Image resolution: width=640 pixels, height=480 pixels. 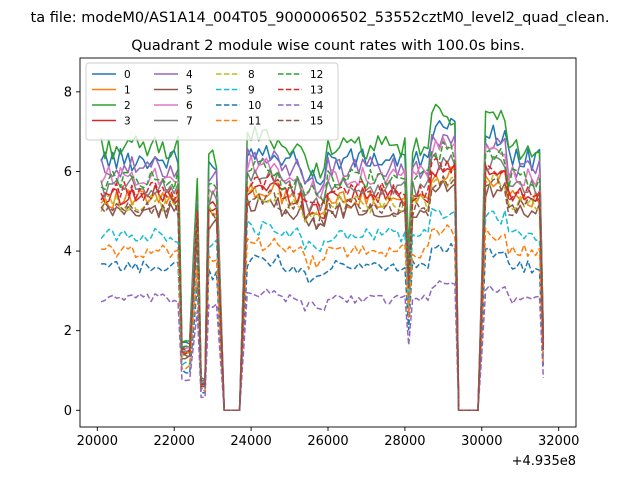 What do you see at coordinates (68, 411) in the screenshot?
I see `y-tick-label: 0` at bounding box center [68, 411].